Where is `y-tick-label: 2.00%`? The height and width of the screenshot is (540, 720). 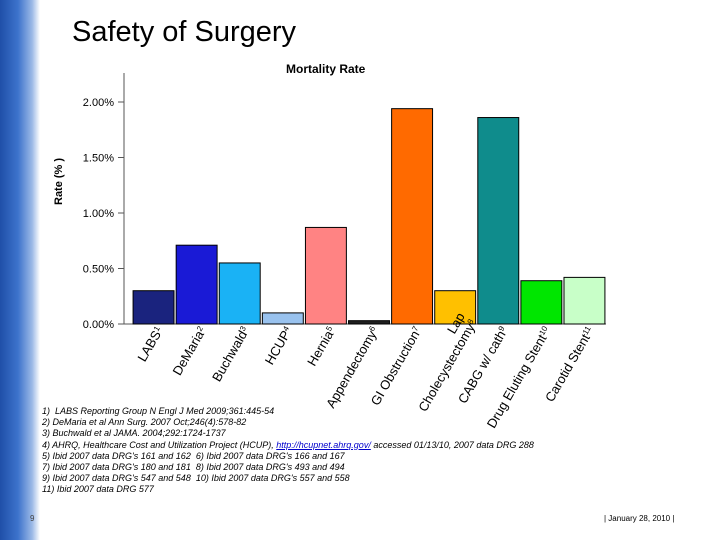
y-tick-label: 2.00% is located at coordinates (98, 103).